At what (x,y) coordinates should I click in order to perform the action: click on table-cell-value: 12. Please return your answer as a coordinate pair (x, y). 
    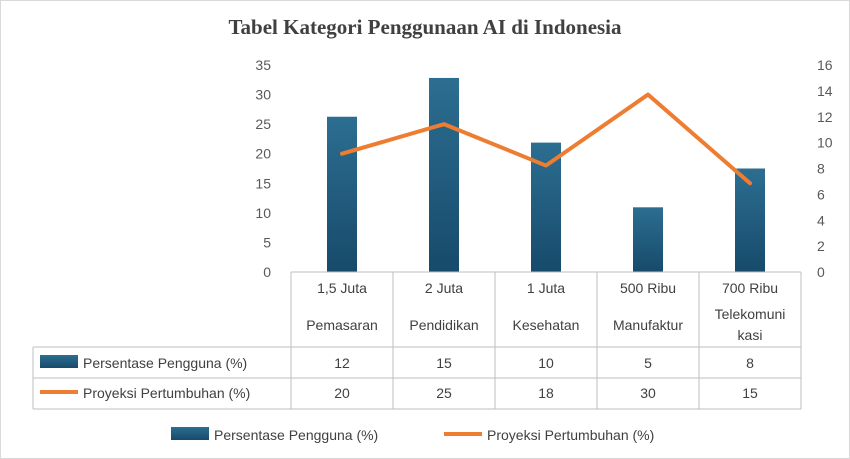
    Looking at the image, I should click on (342, 363).